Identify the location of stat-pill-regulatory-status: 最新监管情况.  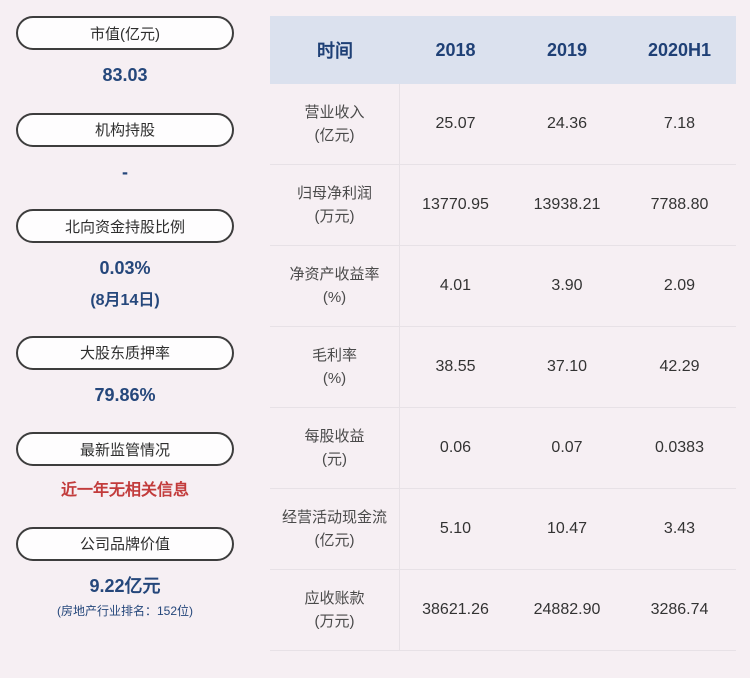
(125, 449).